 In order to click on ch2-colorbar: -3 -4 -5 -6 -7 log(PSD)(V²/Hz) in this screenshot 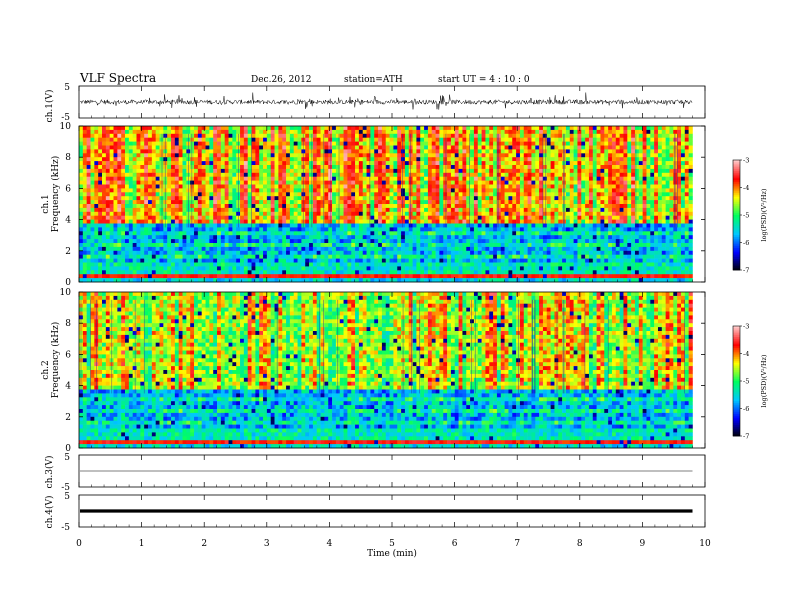, I will do `click(750, 382)`.